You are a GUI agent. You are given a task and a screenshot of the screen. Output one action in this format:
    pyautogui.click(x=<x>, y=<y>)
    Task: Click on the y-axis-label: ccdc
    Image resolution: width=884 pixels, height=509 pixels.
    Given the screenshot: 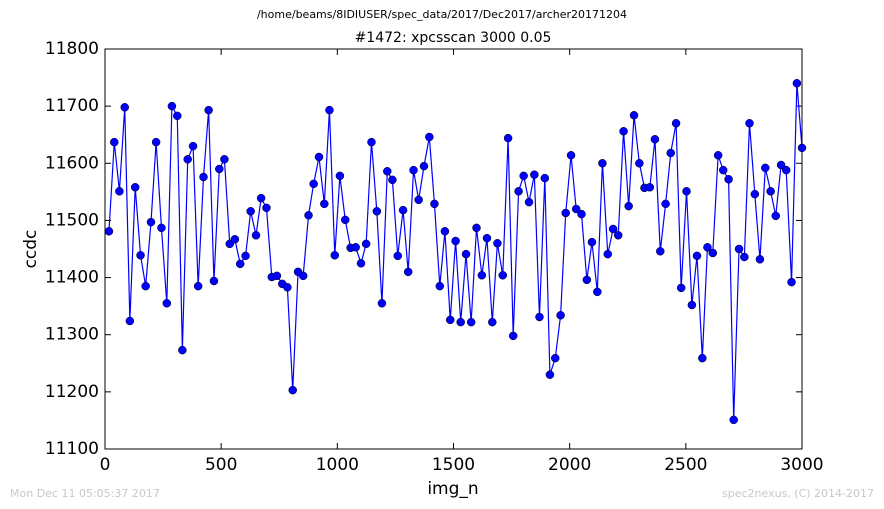 What is the action you would take?
    pyautogui.click(x=31, y=249)
    